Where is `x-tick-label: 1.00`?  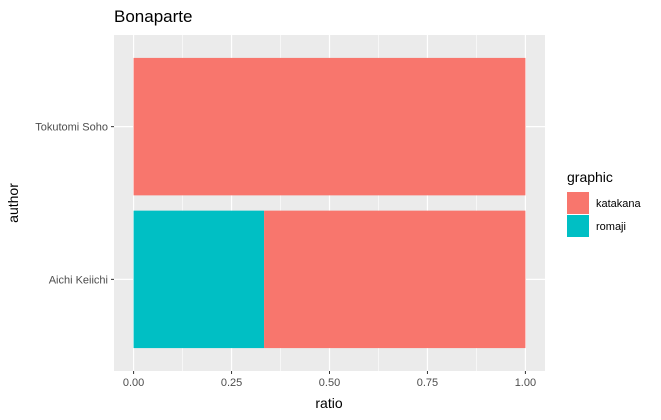 x-tick-label: 1.00 is located at coordinates (525, 383).